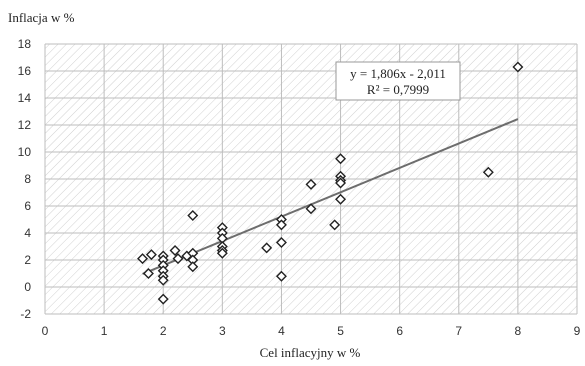 The height and width of the screenshot is (366, 585). What do you see at coordinates (27, 179) in the screenshot?
I see `y-tick-label: 8` at bounding box center [27, 179].